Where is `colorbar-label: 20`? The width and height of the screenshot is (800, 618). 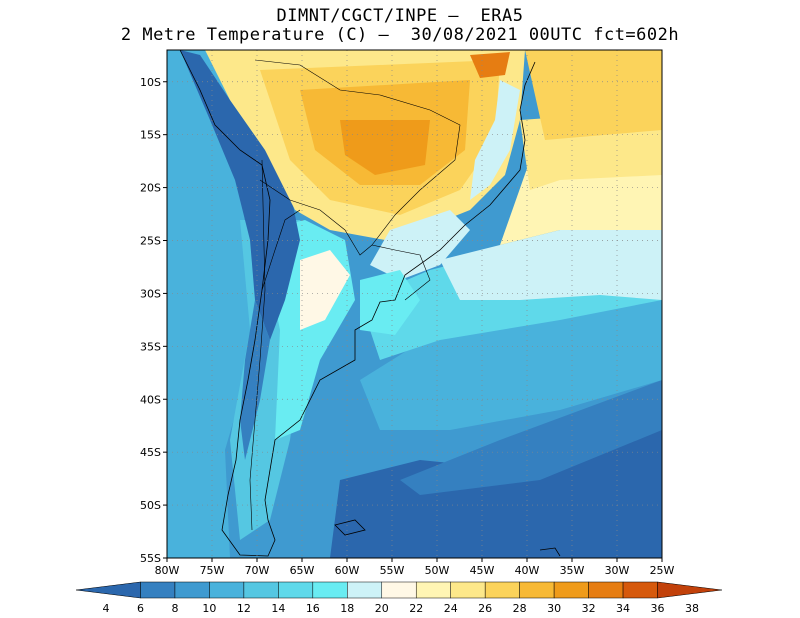
colorbar-label: 20 is located at coordinates (382, 608).